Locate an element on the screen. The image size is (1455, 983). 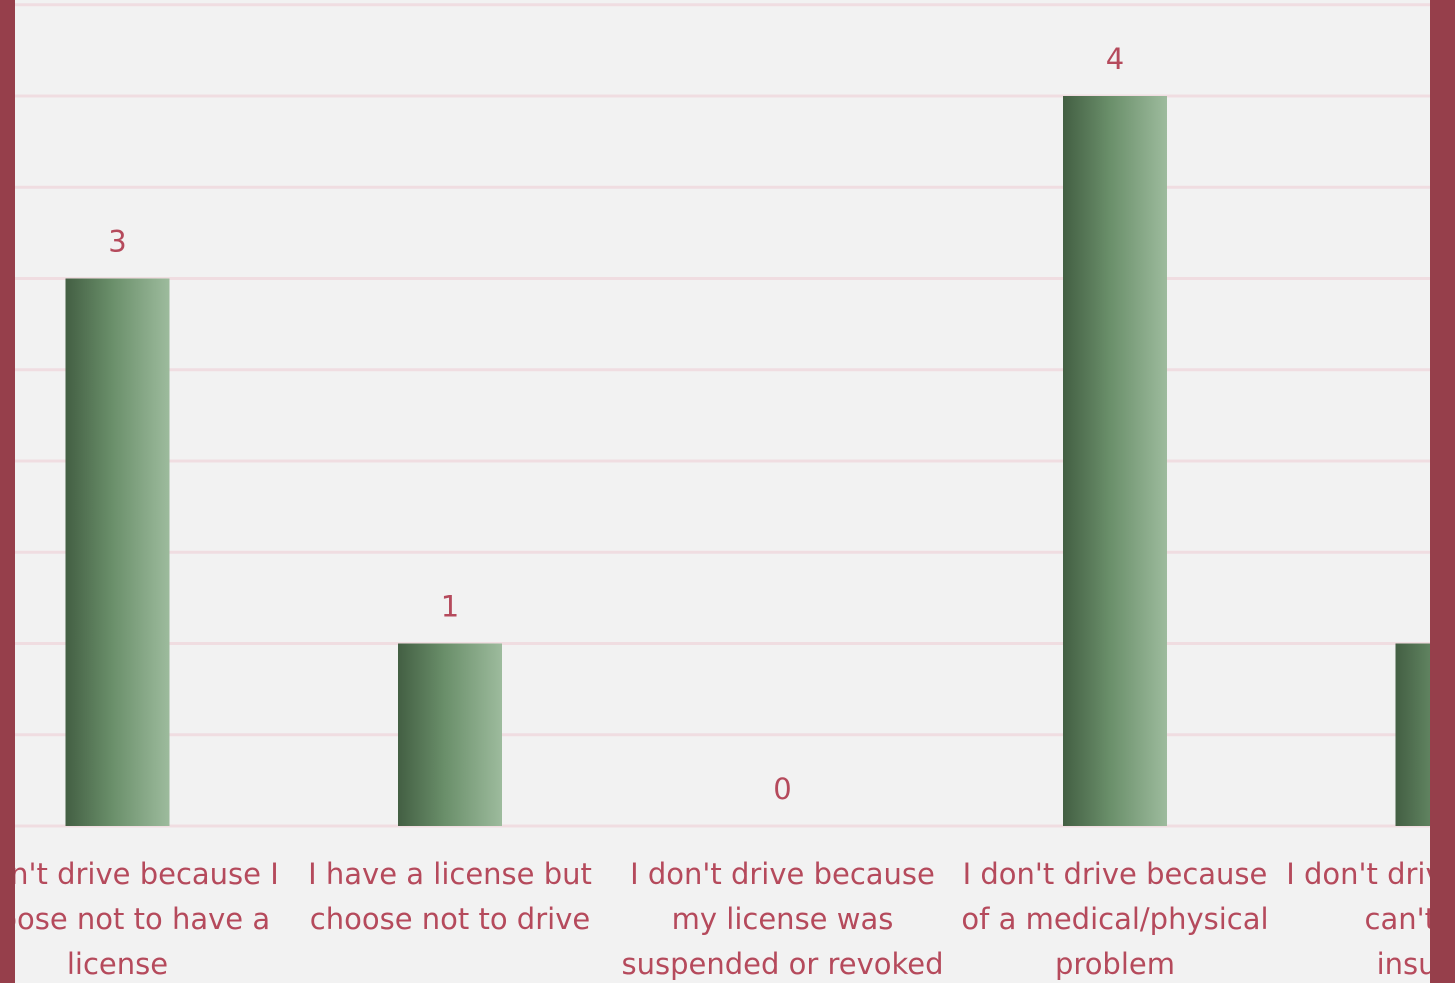
data-label: 0 is located at coordinates (782, 789).